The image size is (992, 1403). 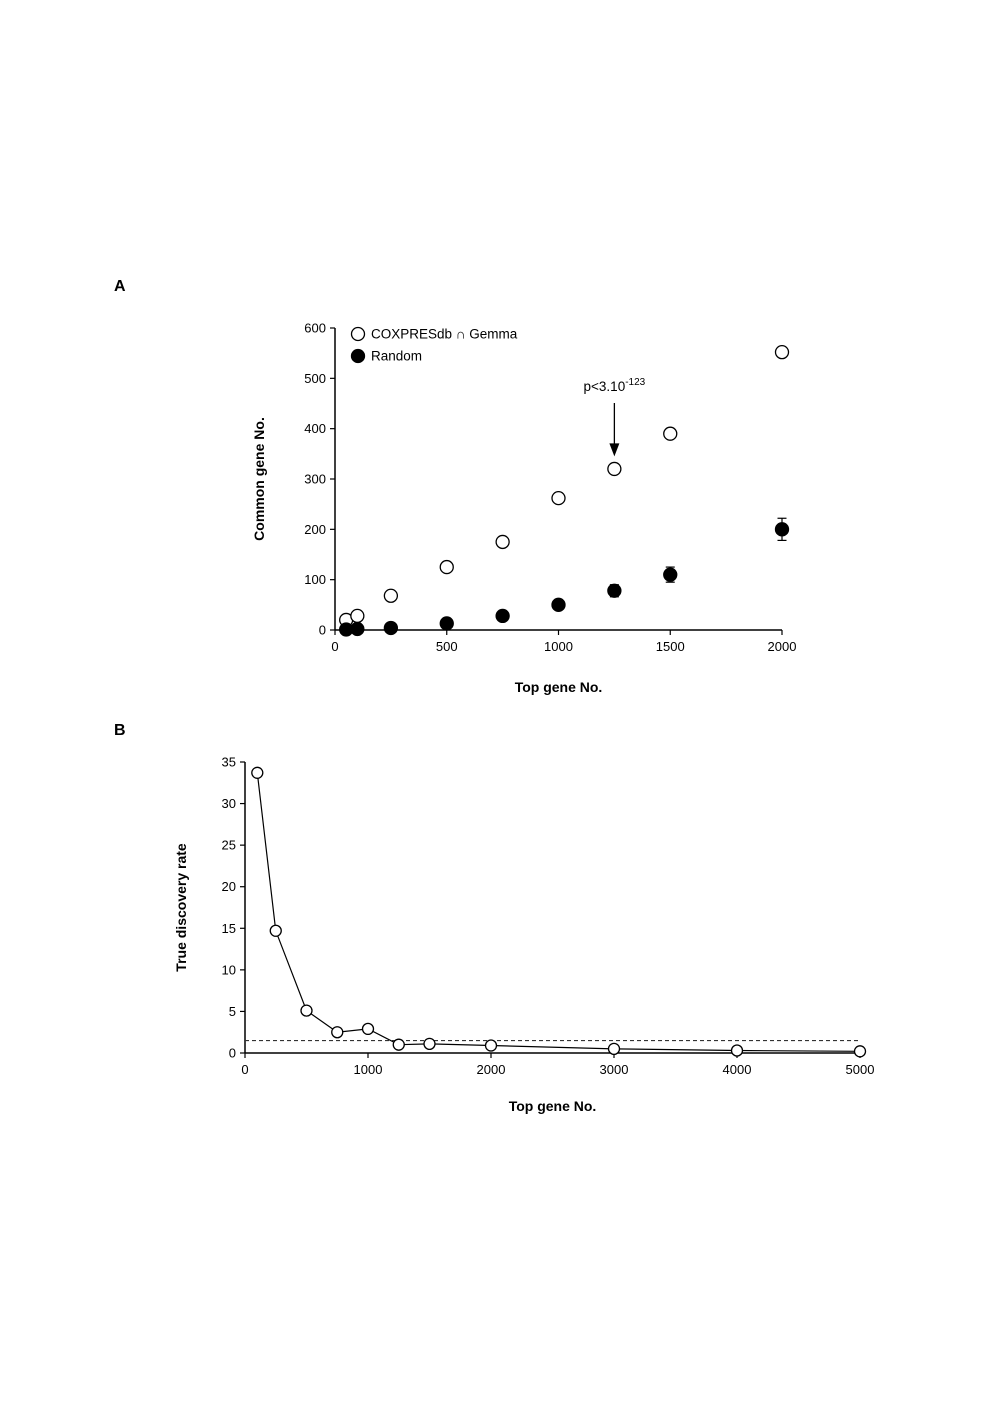 I want to click on y-tick-label: 100, so click(x=315, y=579).